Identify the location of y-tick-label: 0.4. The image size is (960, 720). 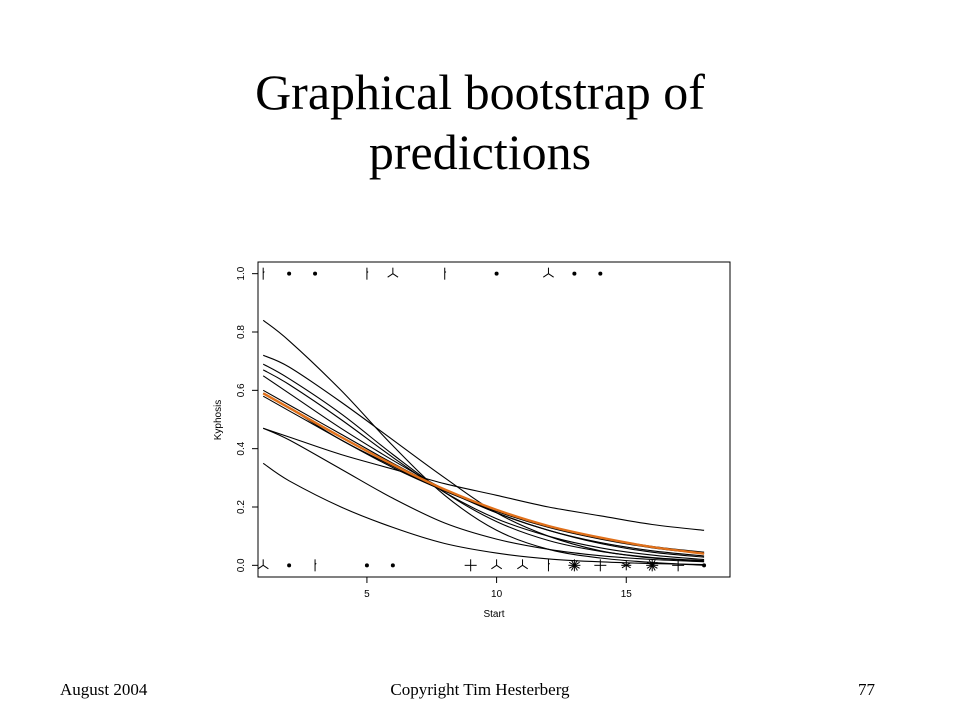
(241, 448).